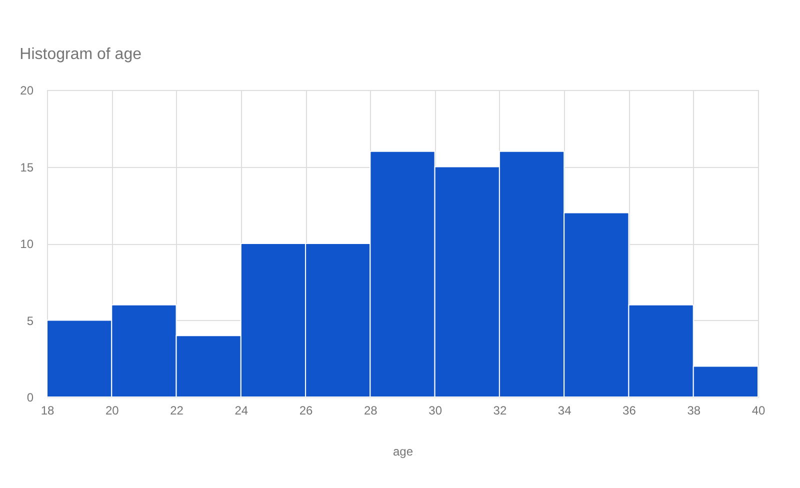  Describe the element at coordinates (629, 411) in the screenshot. I see `x-tick-label: 36` at that location.